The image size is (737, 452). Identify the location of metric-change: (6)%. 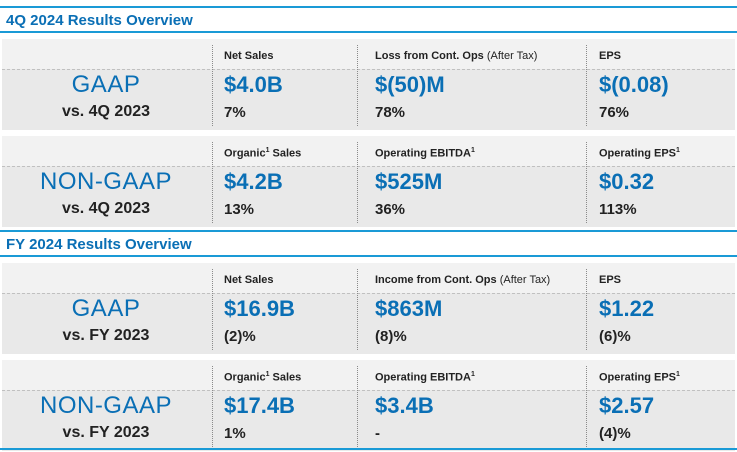
(615, 336).